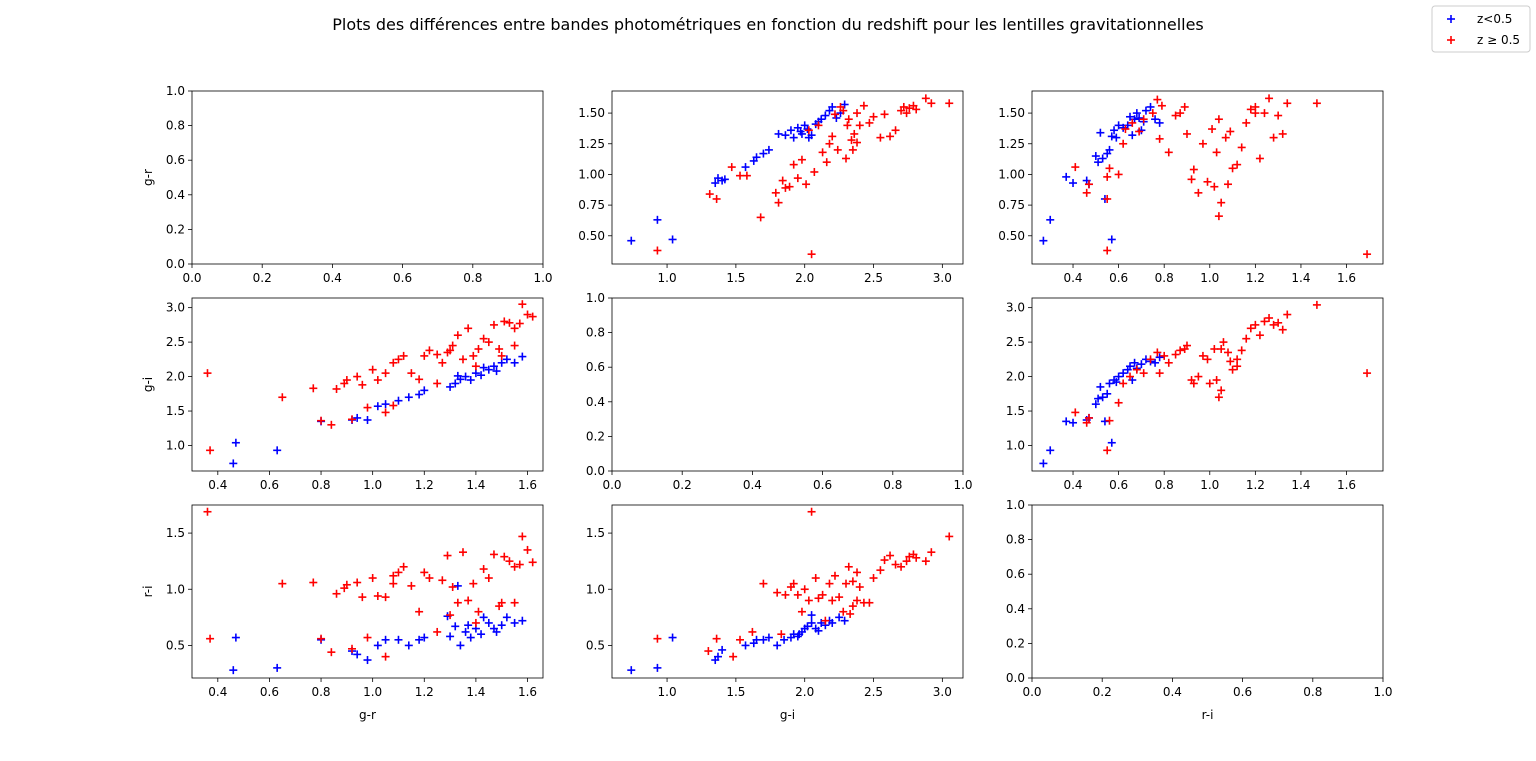 The image size is (1536, 761). I want to click on x-axis-label: r-i, so click(1208, 715).